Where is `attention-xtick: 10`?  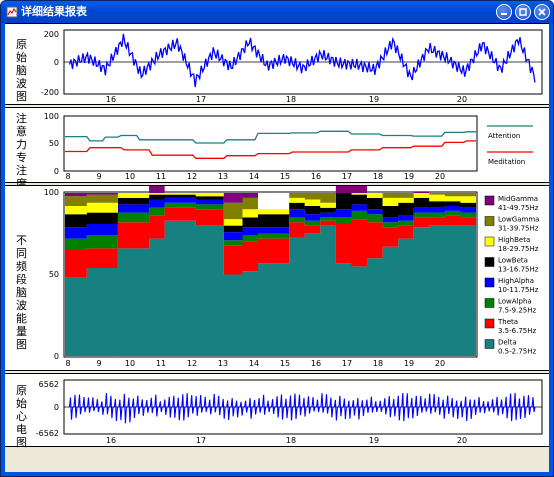
attention-xtick: 10 is located at coordinates (130, 176).